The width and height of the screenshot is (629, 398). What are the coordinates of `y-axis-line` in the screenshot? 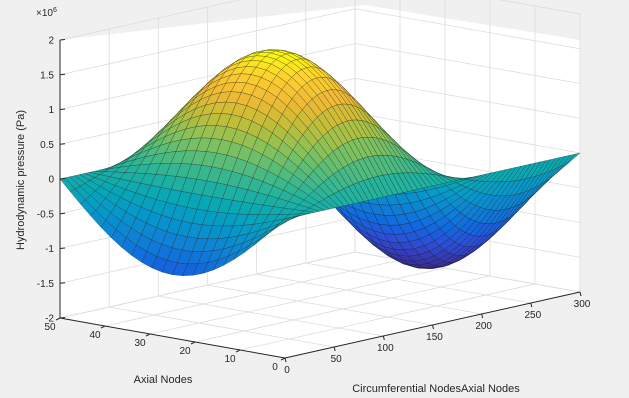 It's located at (172, 338).